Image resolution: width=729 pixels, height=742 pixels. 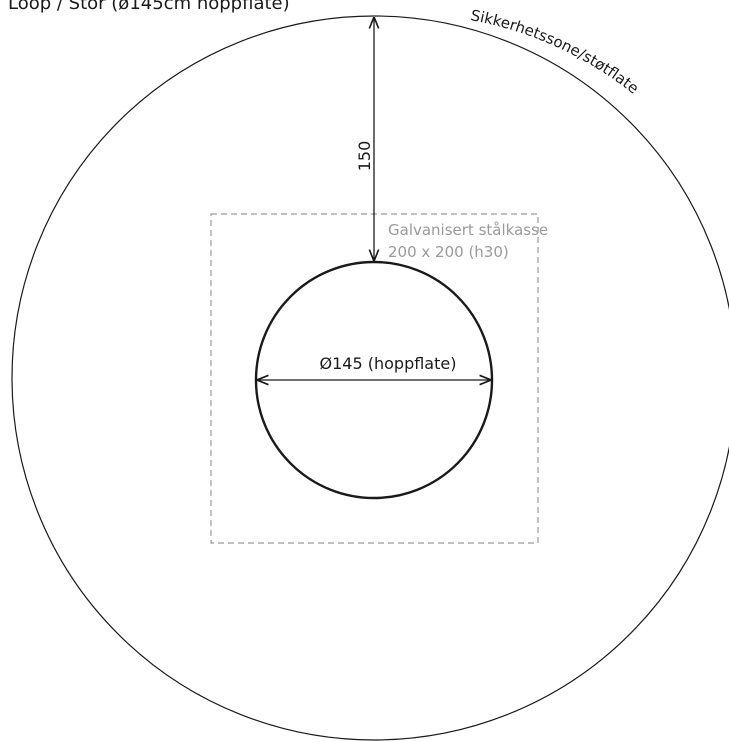 What do you see at coordinates (149, 7) in the screenshot?
I see `page-title: Loop / Stor (ø145cm hoppflate)` at bounding box center [149, 7].